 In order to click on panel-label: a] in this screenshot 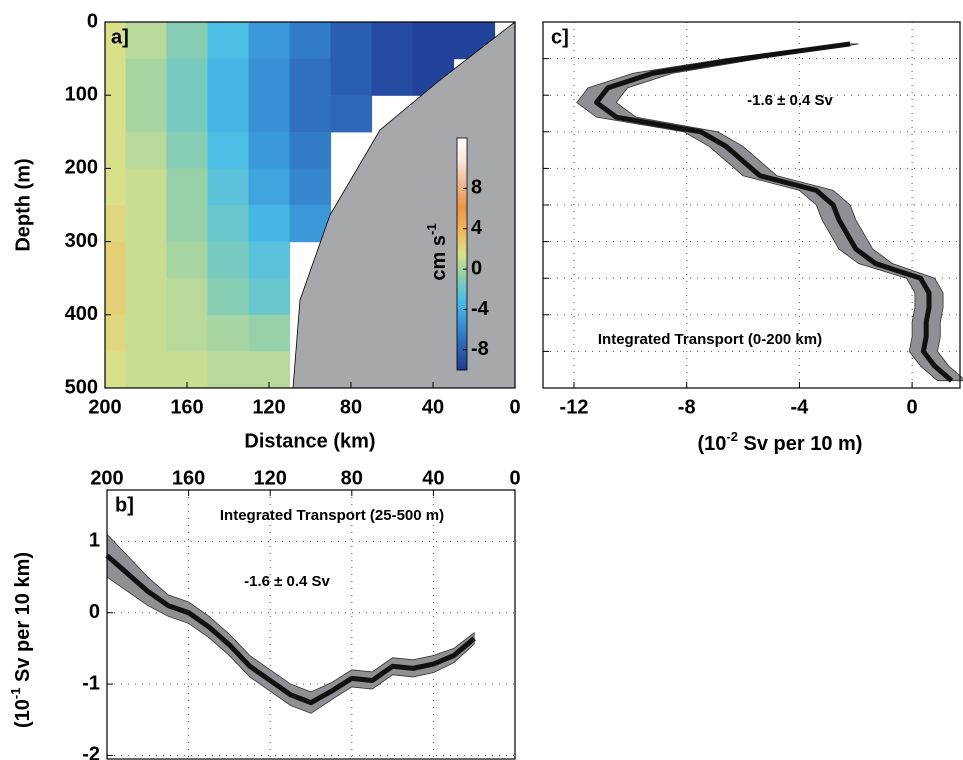, I will do `click(120, 37)`.